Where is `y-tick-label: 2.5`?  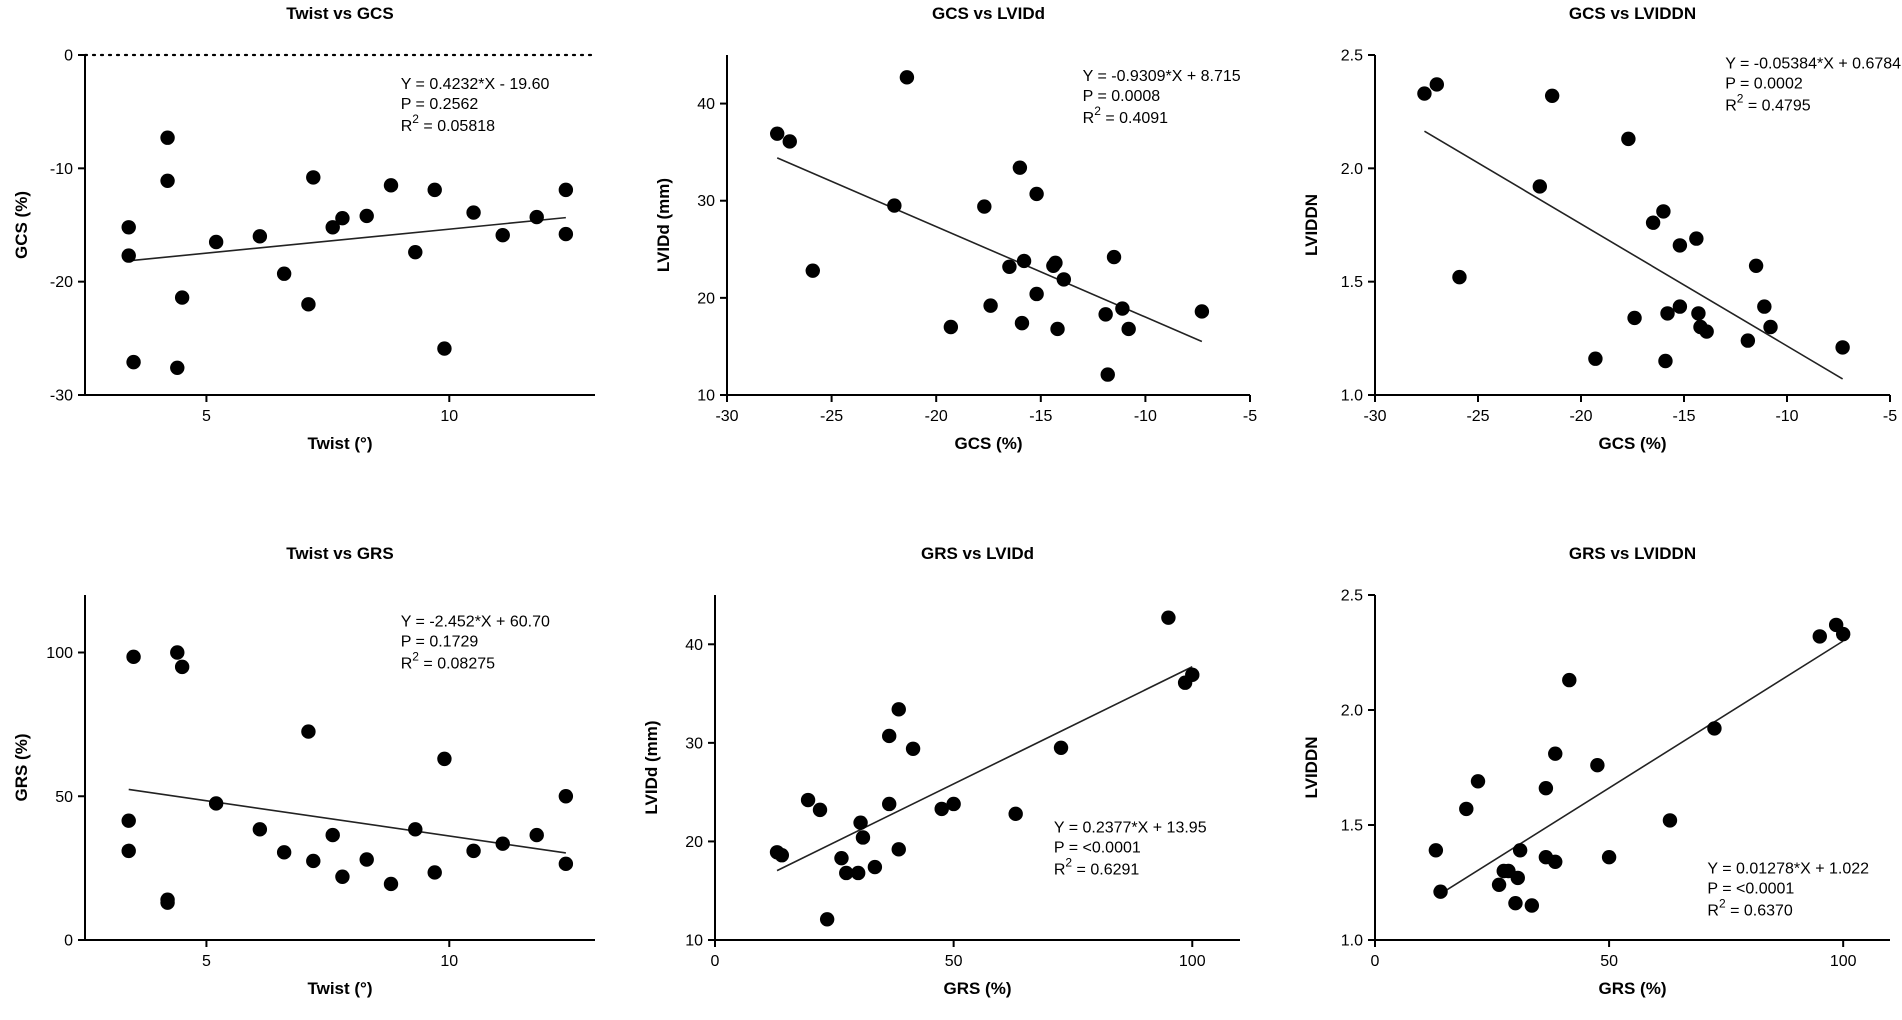 y-tick-label: 2.5 is located at coordinates (1352, 56).